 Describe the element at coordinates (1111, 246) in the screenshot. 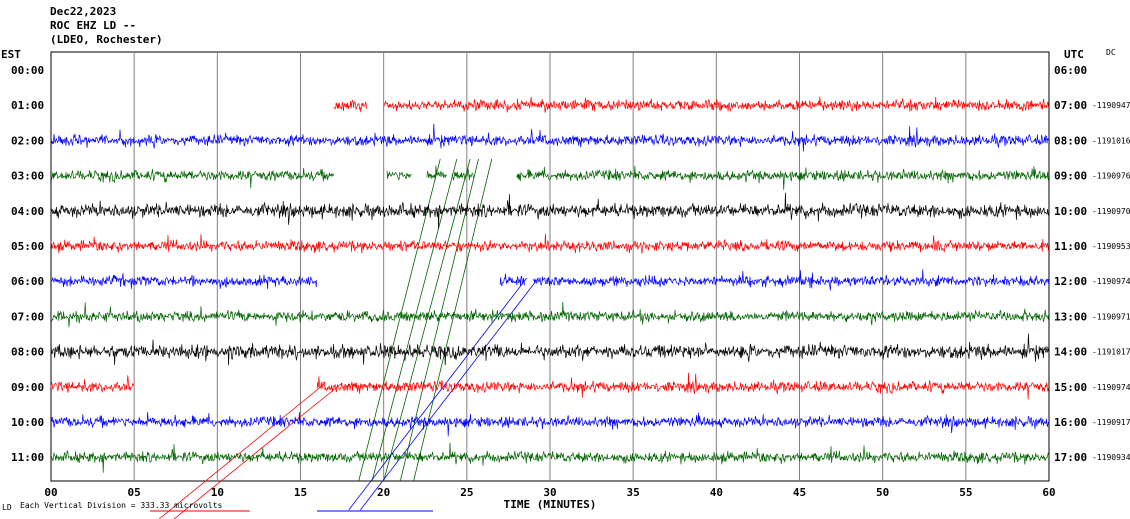

I see `dc-offset-label: -1190953` at that location.